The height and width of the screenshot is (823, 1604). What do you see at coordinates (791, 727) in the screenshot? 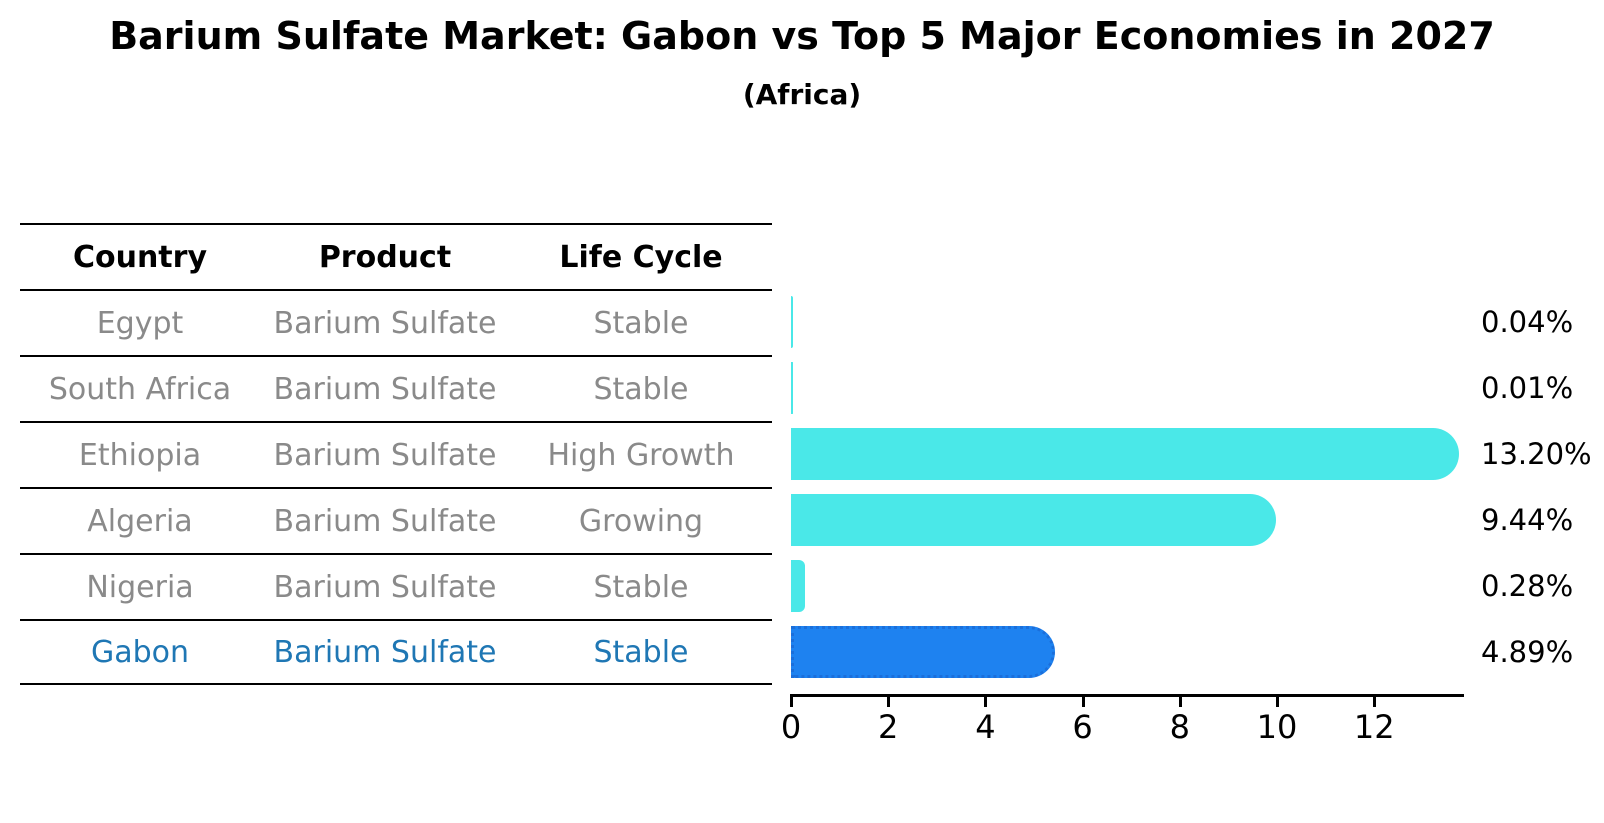
I see `x-tick-label: 0` at bounding box center [791, 727].